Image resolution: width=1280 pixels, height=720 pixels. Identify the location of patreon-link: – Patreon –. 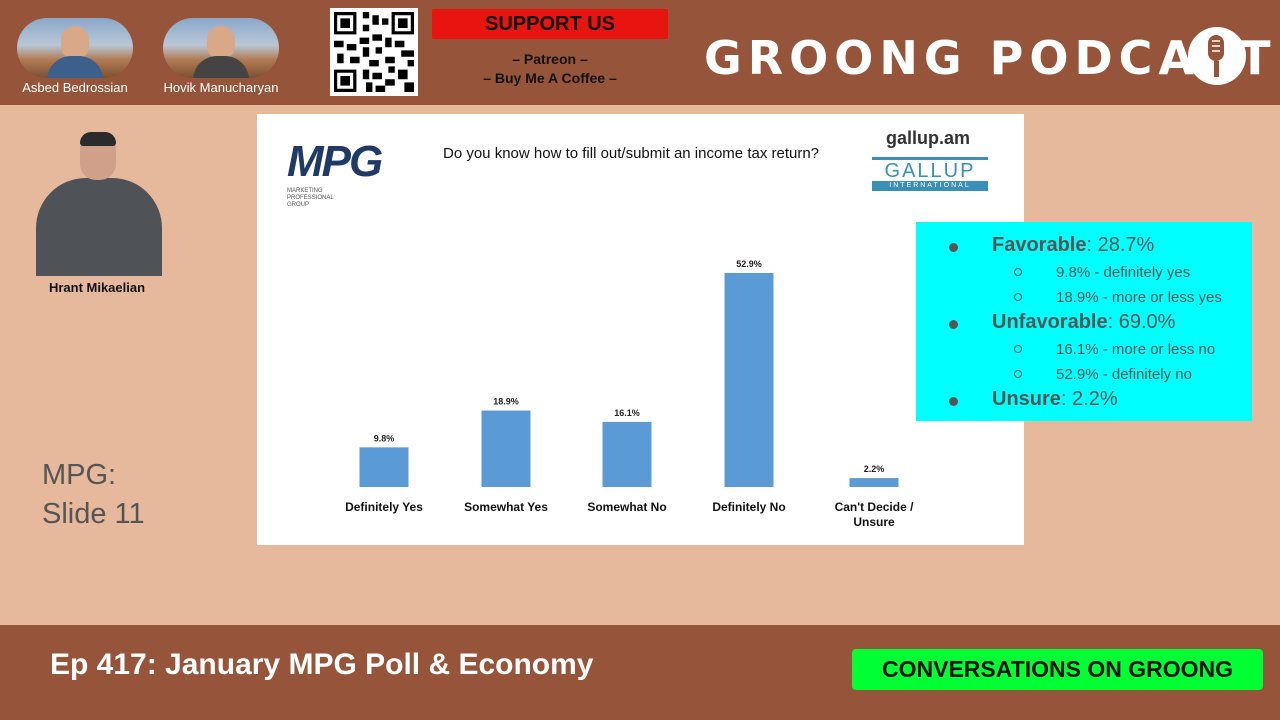
(550, 59).